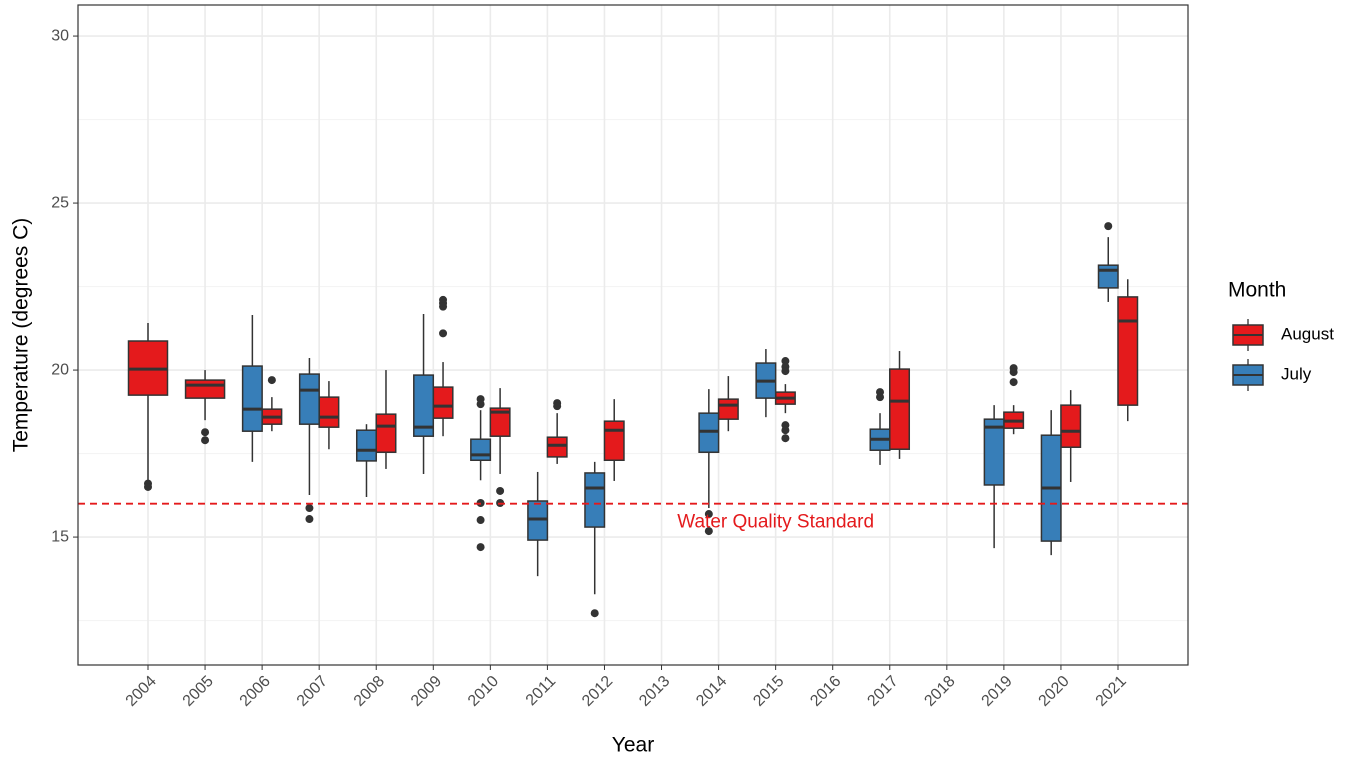  I want to click on x-tick-label: 2018, so click(939, 691).